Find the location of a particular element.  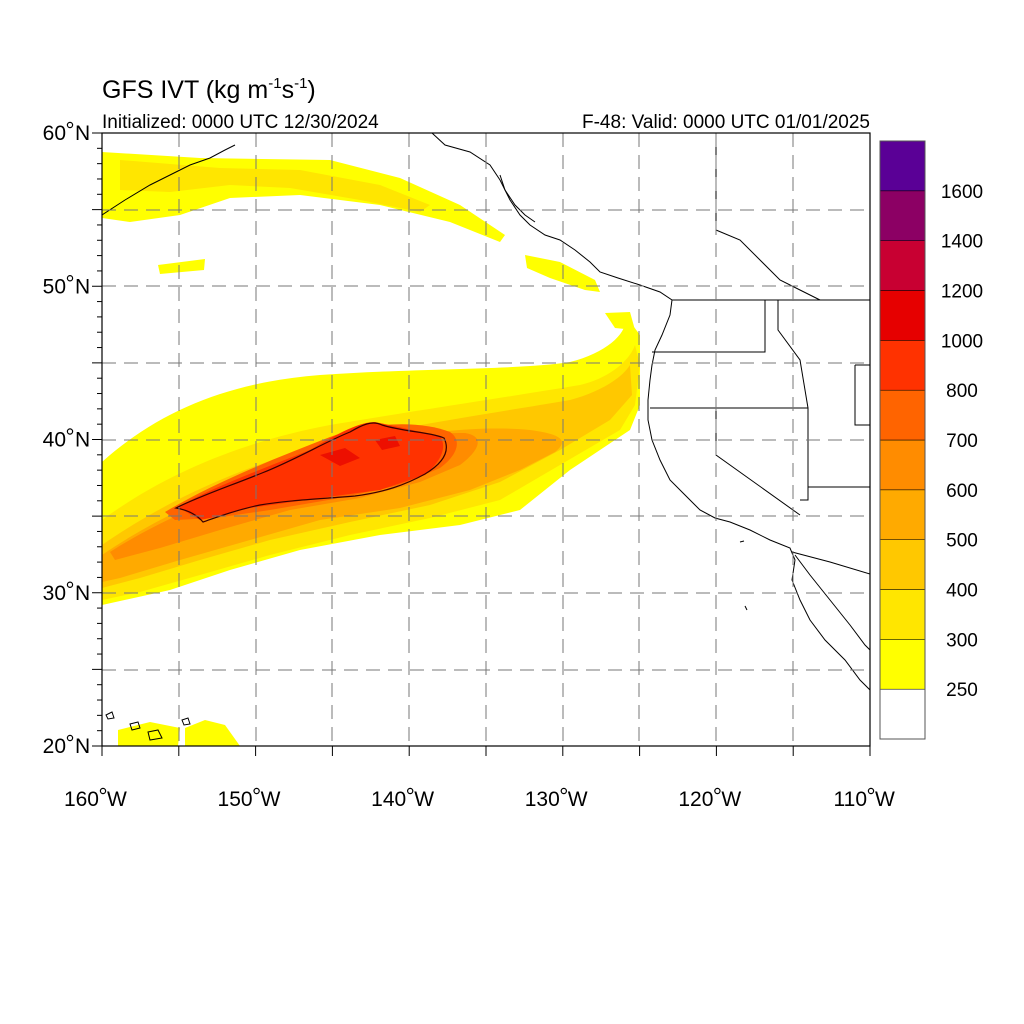

lat-tick-label: 60 is located at coordinates (54, 133).